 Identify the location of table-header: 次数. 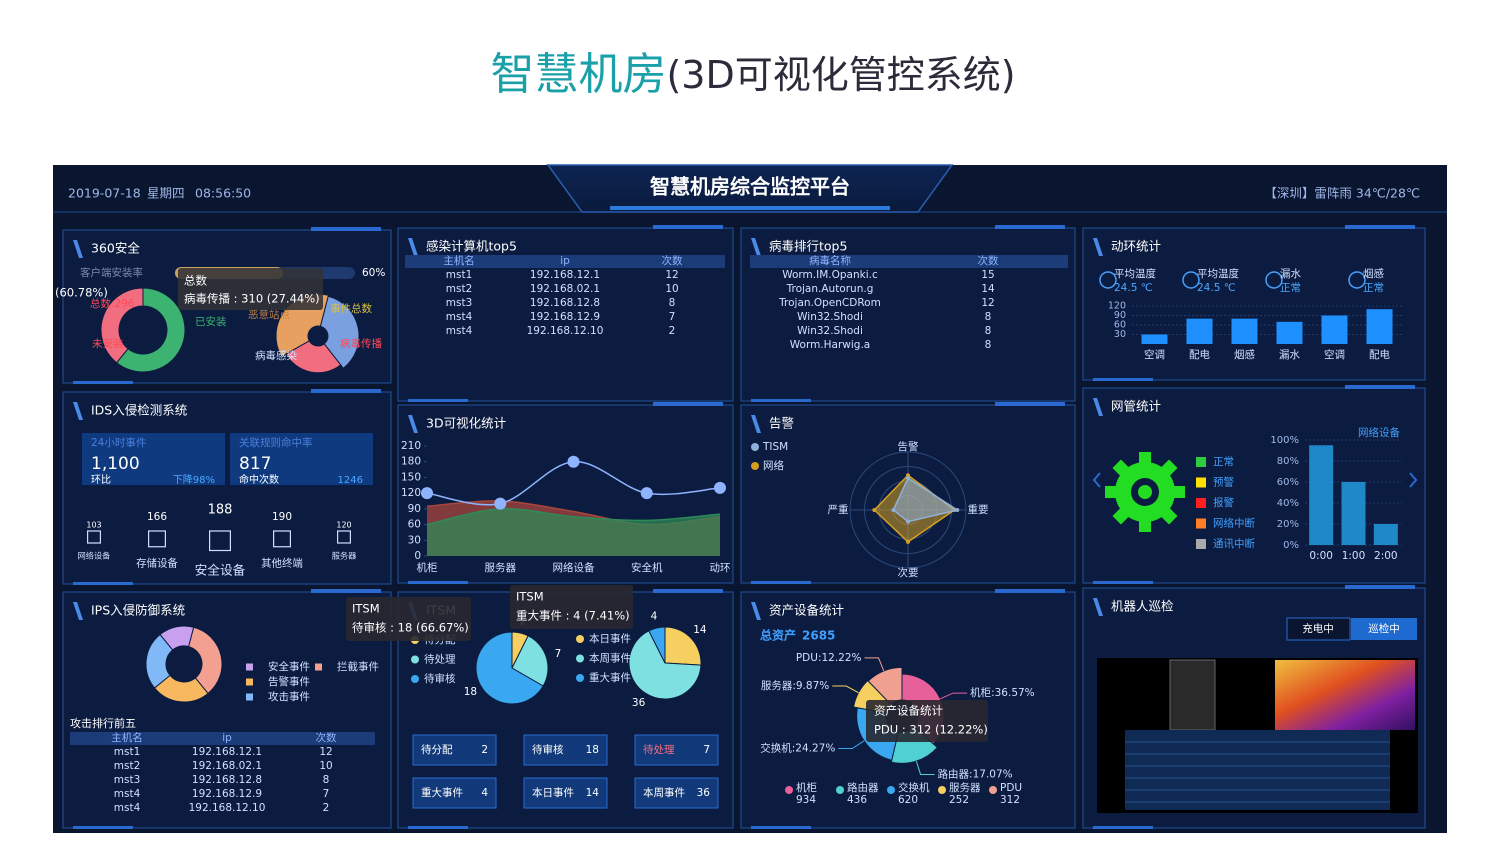
(672, 260).